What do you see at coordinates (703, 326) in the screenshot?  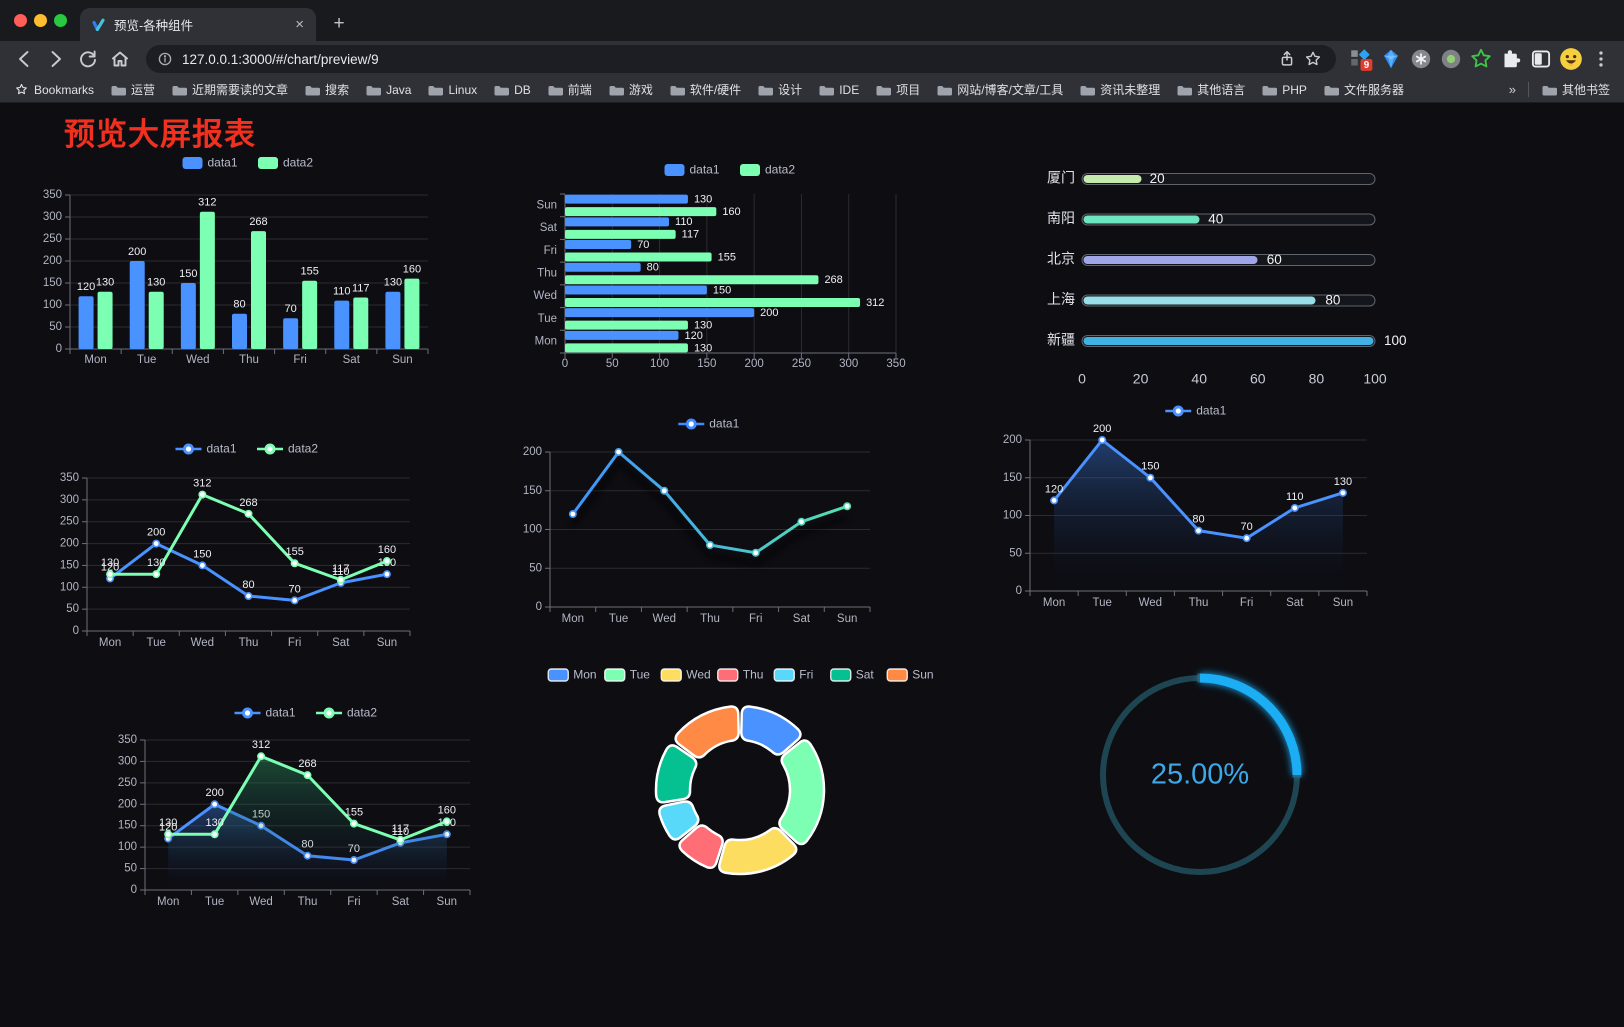 I see `svg-text: 130` at bounding box center [703, 326].